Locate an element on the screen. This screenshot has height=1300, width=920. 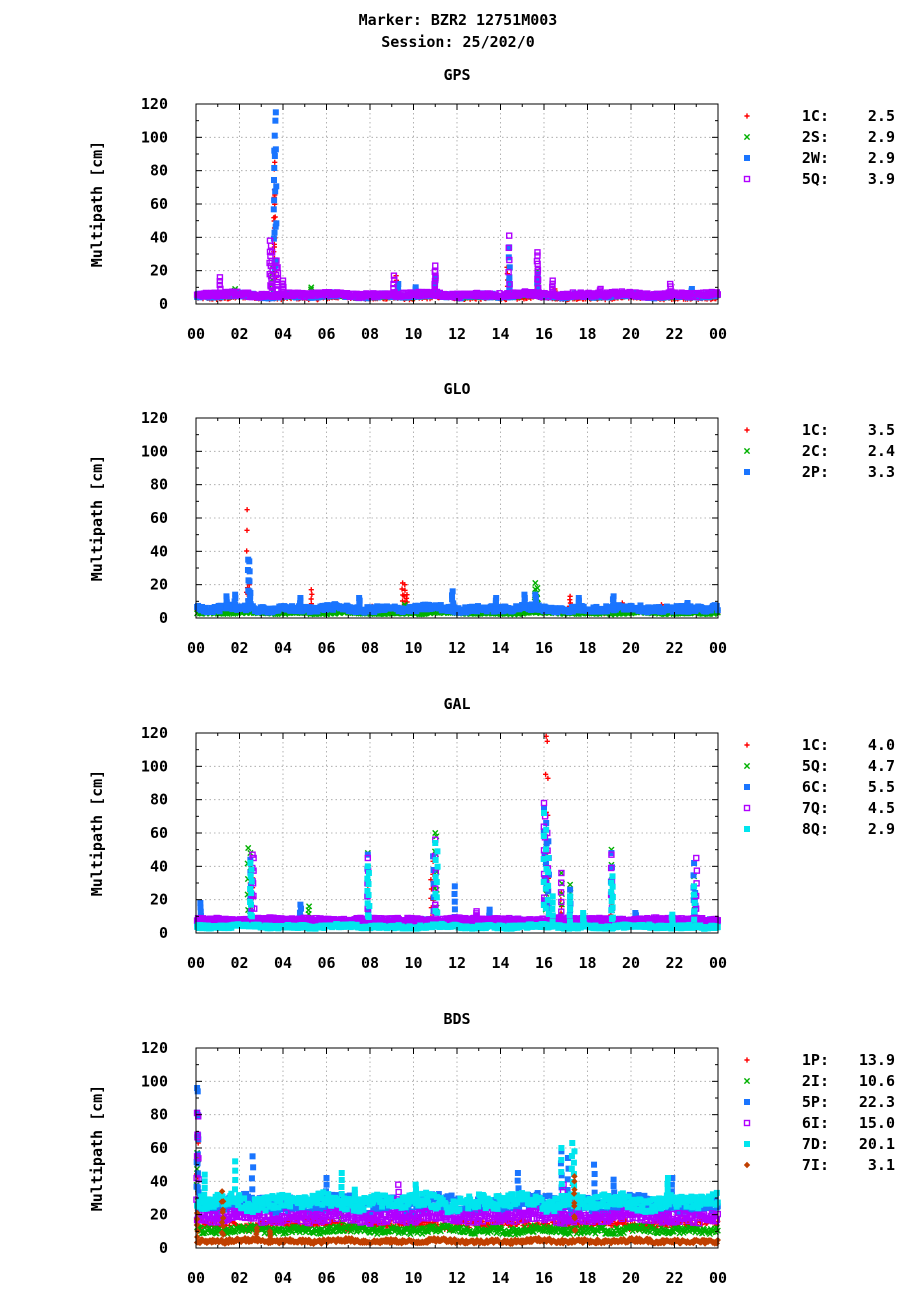
glo-x-tick-label: 14 is located at coordinates (500, 648).